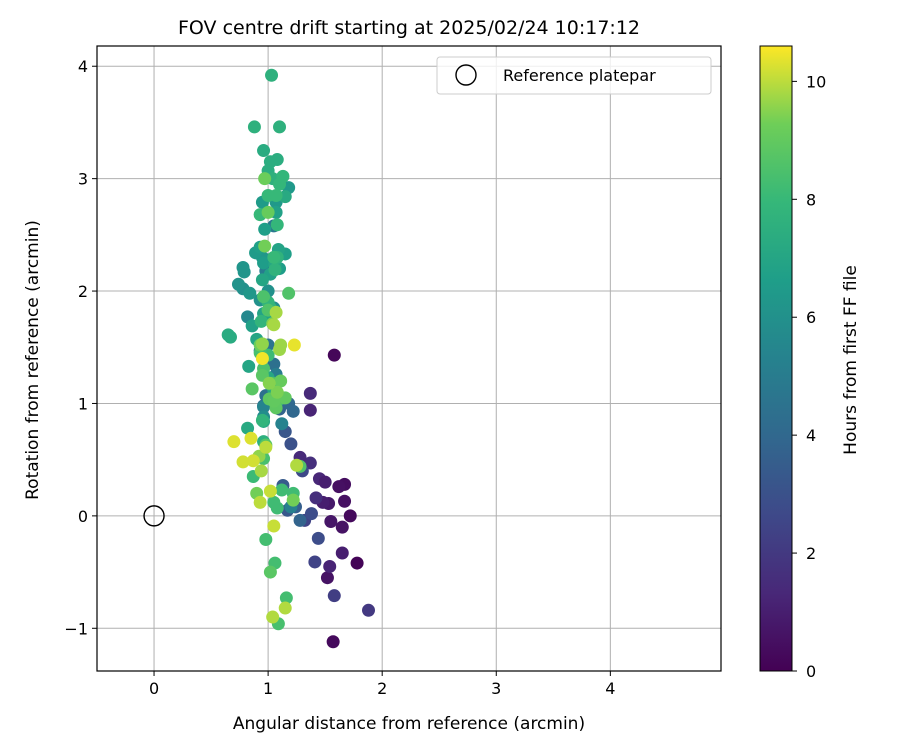 The image size is (900, 750). I want to click on colorbar-tick-label: 8, so click(811, 199).